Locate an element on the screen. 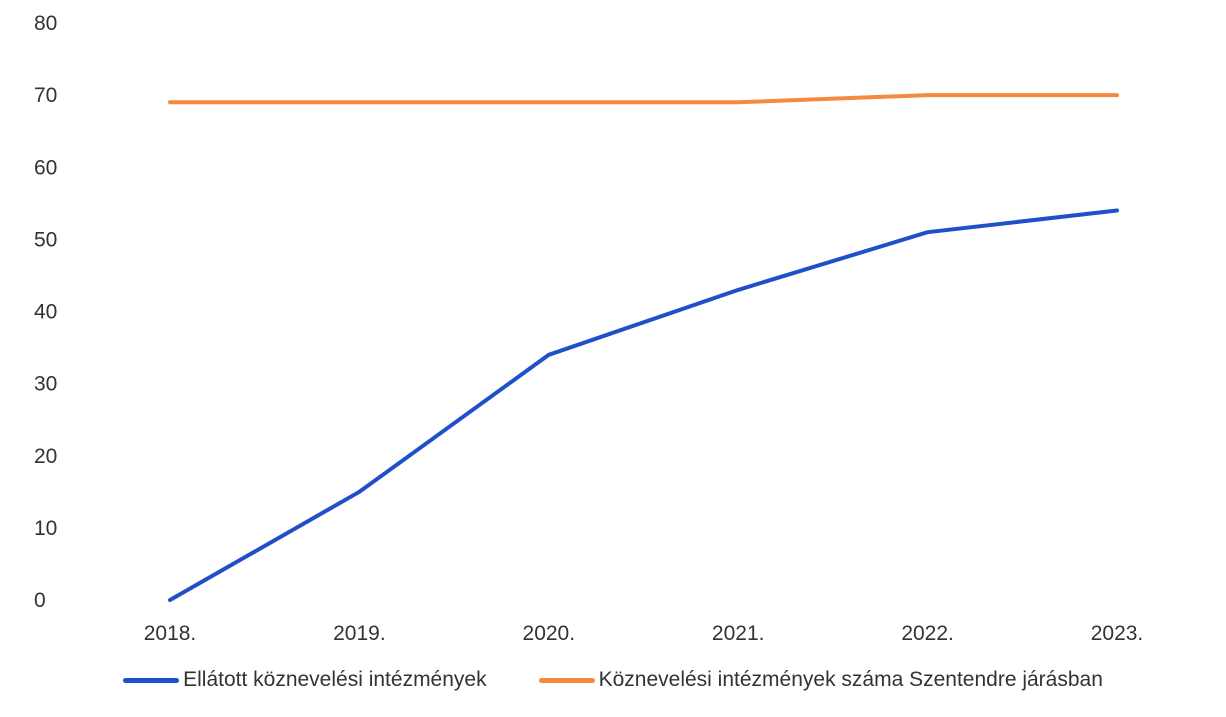  y-axis-tick-labels: 0 10 20 30 40 50 60 70 80 is located at coordinates (45, 312).